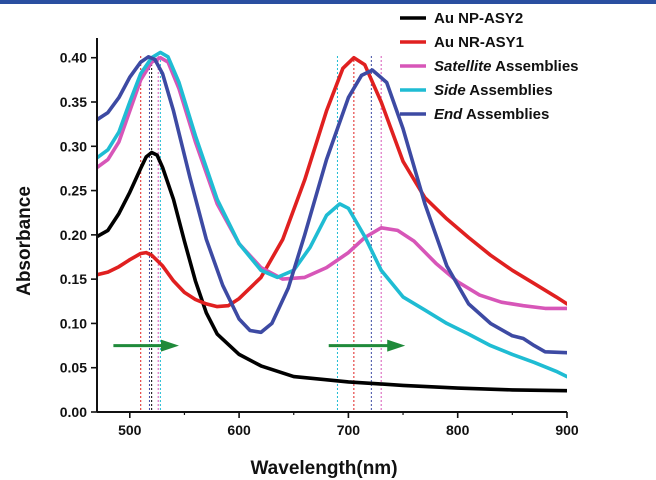 This screenshot has width=656, height=480. I want to click on legend-item-side-assemblies: Side Assemblies, so click(476, 90).